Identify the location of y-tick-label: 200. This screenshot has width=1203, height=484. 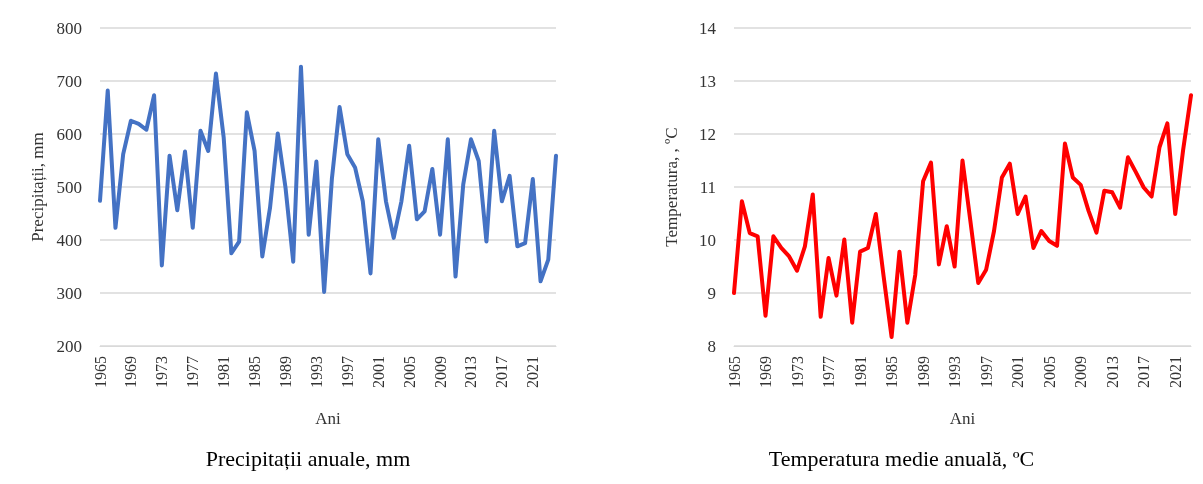
(69, 346).